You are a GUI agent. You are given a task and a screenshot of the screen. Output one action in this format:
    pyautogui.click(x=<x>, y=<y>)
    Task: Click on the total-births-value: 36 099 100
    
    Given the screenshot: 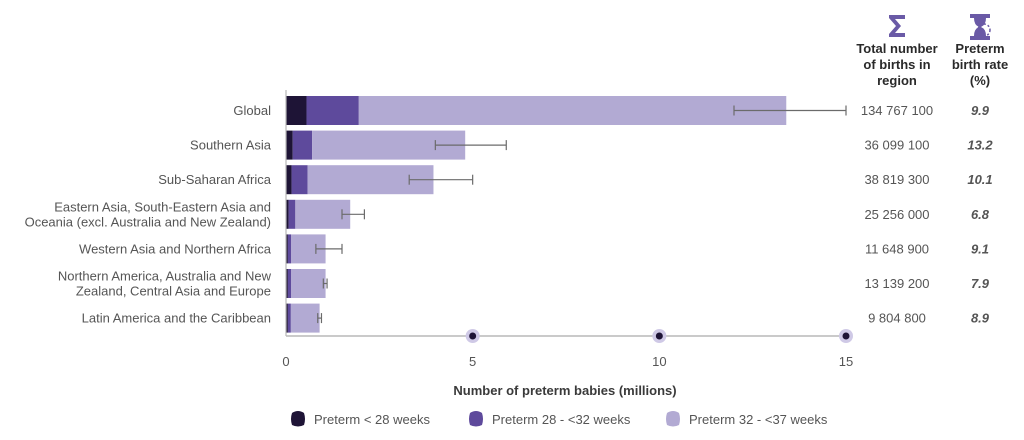 What is the action you would take?
    pyautogui.click(x=896, y=145)
    